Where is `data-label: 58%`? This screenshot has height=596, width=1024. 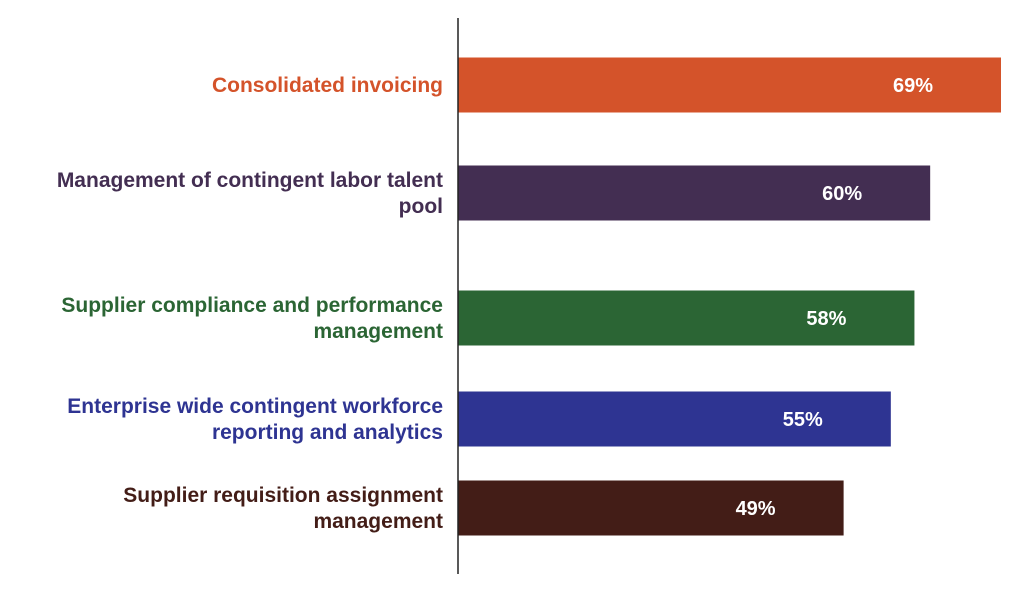
data-label: 58% is located at coordinates (826, 319).